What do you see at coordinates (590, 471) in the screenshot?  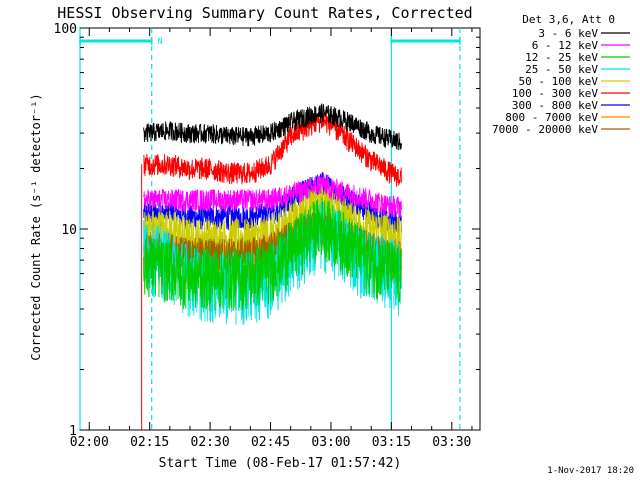 I see `footer-stamp: 1-Nov-2017 18:20` at bounding box center [590, 471].